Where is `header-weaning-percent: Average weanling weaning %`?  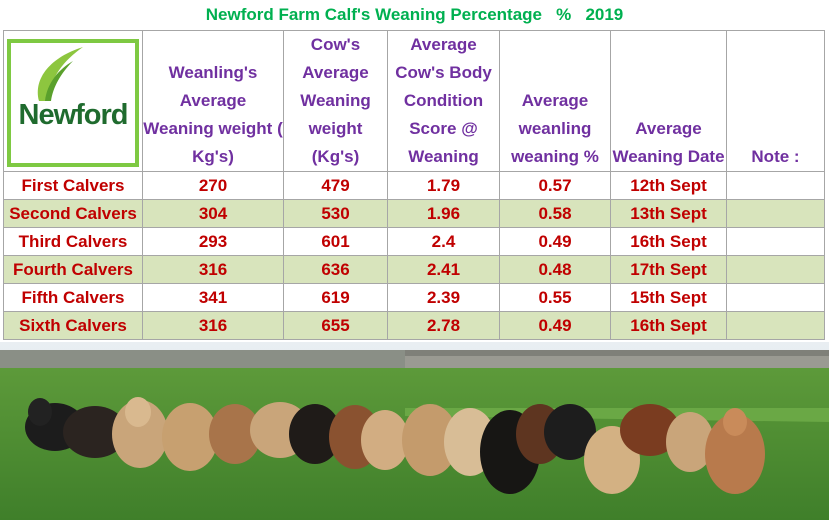 header-weaning-percent: Average weanling weaning % is located at coordinates (555, 101).